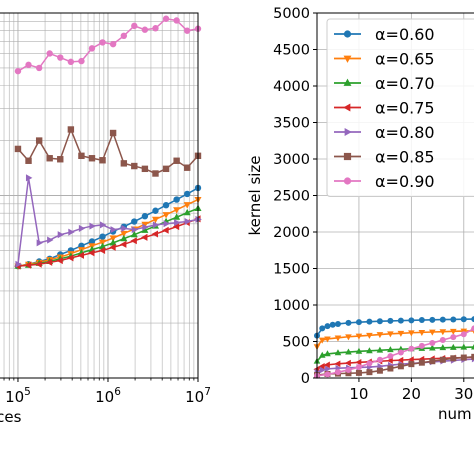 The width and height of the screenshot is (474, 474). I want to click on right-xtick-label: 20, so click(411, 394).